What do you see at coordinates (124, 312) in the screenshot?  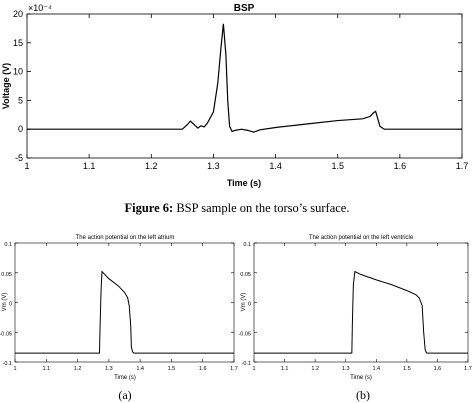 I see `atrium-series-line` at bounding box center [124, 312].